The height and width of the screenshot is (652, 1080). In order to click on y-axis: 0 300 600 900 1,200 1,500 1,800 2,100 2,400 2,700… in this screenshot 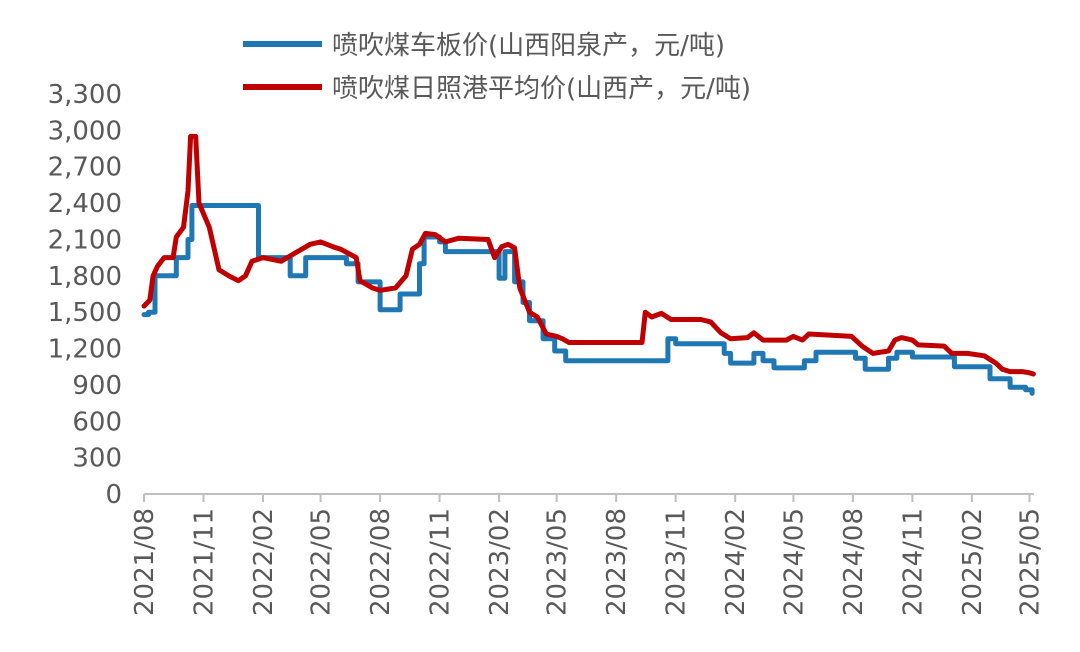, I will do `click(85, 295)`.